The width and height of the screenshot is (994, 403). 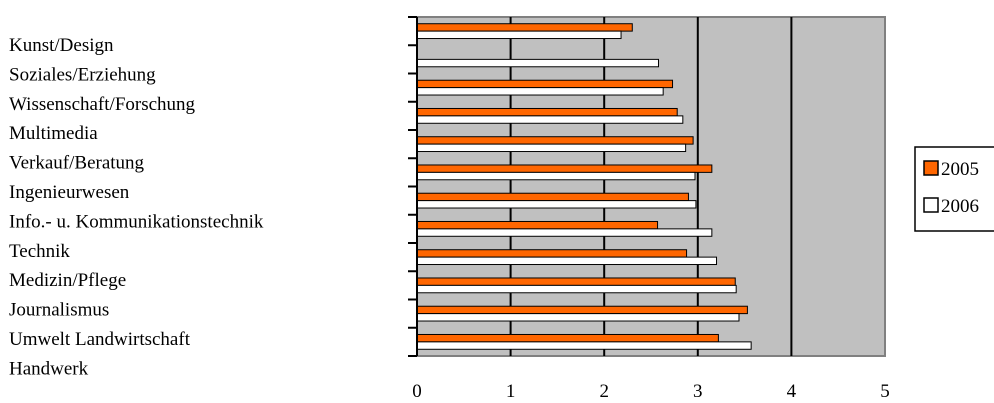 What do you see at coordinates (49, 368) in the screenshot?
I see `category-label: Handwerk` at bounding box center [49, 368].